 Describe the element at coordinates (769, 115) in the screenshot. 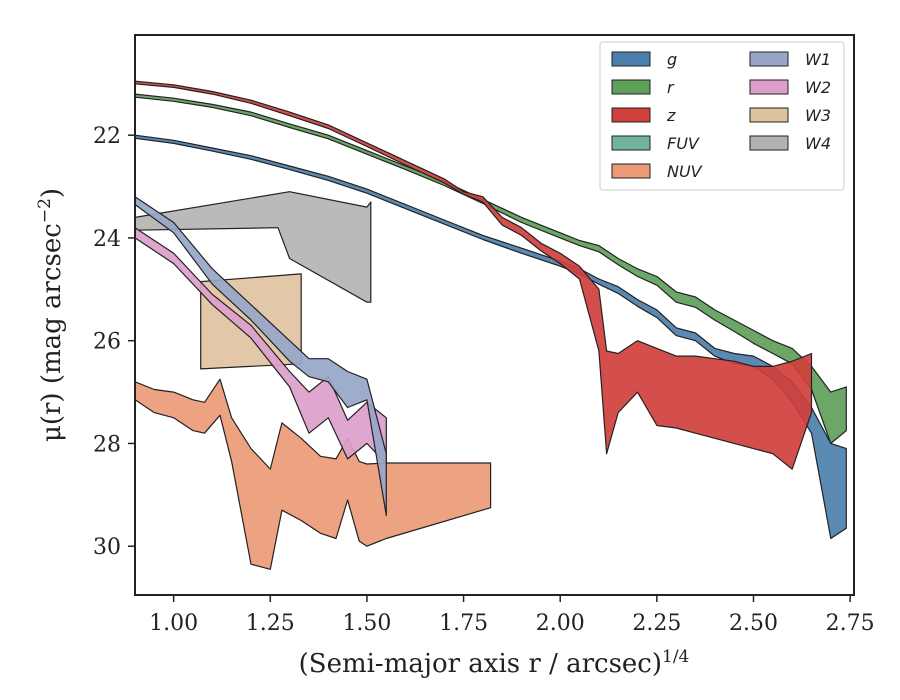

I see `legend-swatch-w3` at that location.